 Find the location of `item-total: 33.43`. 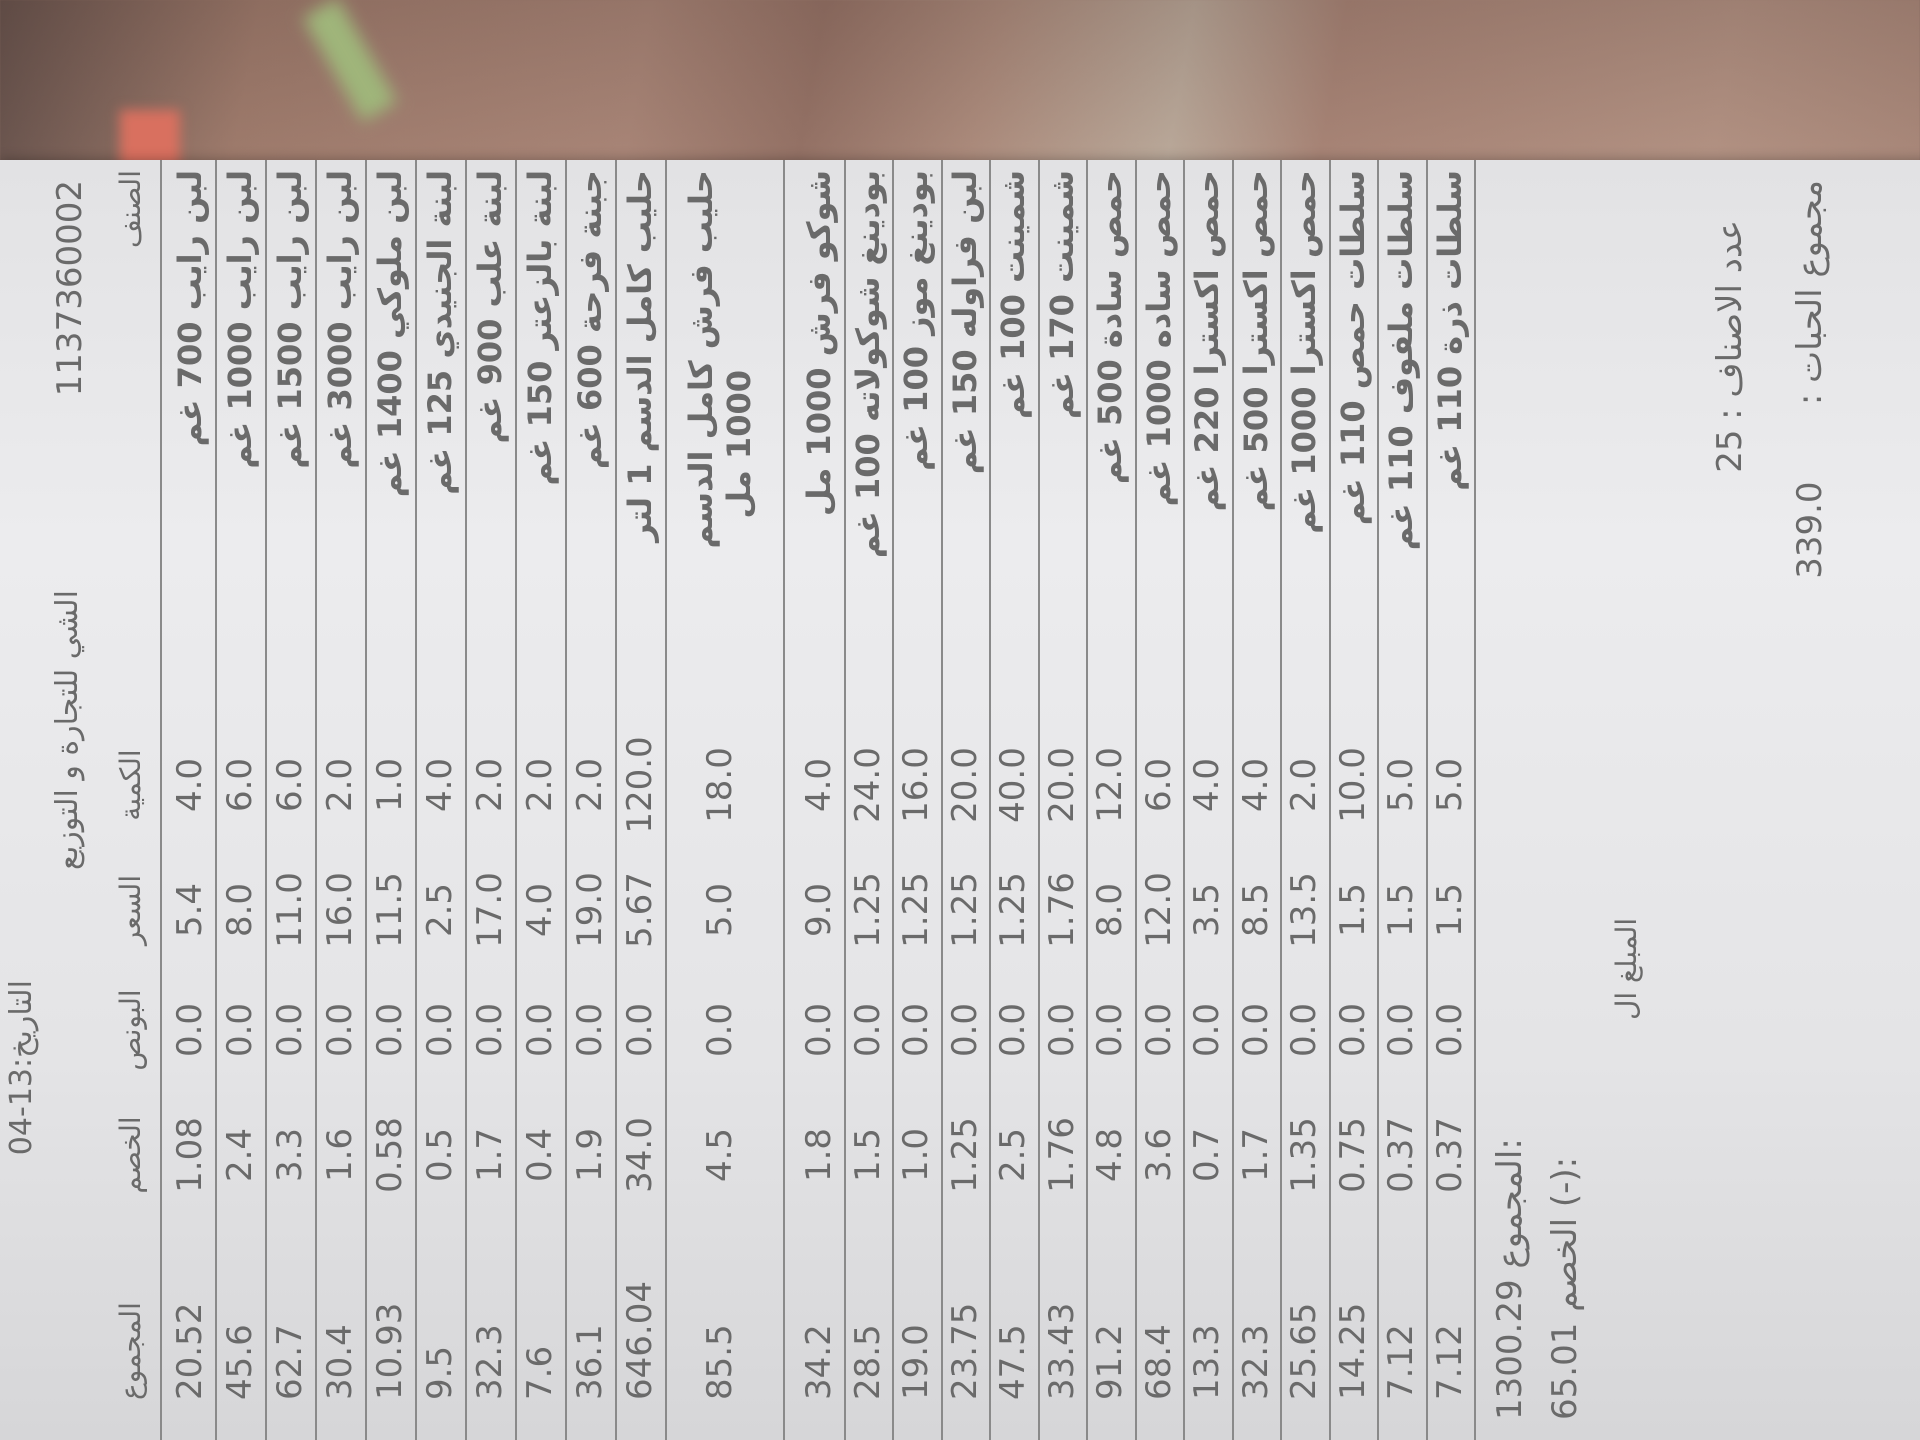

item-total: 33.43 is located at coordinates (1061, 1351).